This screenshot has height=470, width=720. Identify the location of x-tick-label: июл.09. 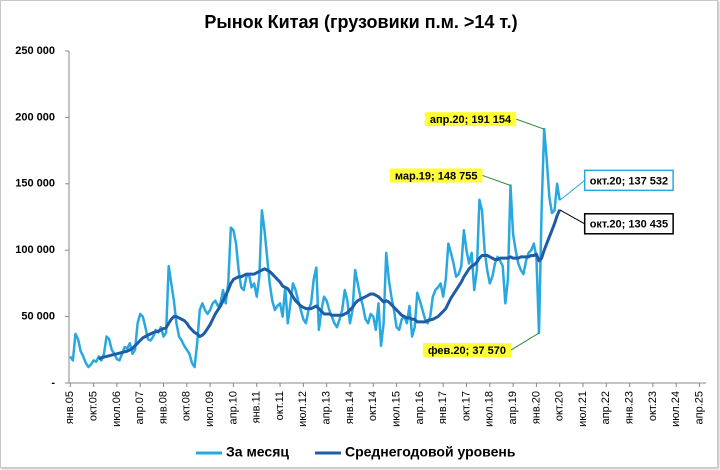
(210, 409).